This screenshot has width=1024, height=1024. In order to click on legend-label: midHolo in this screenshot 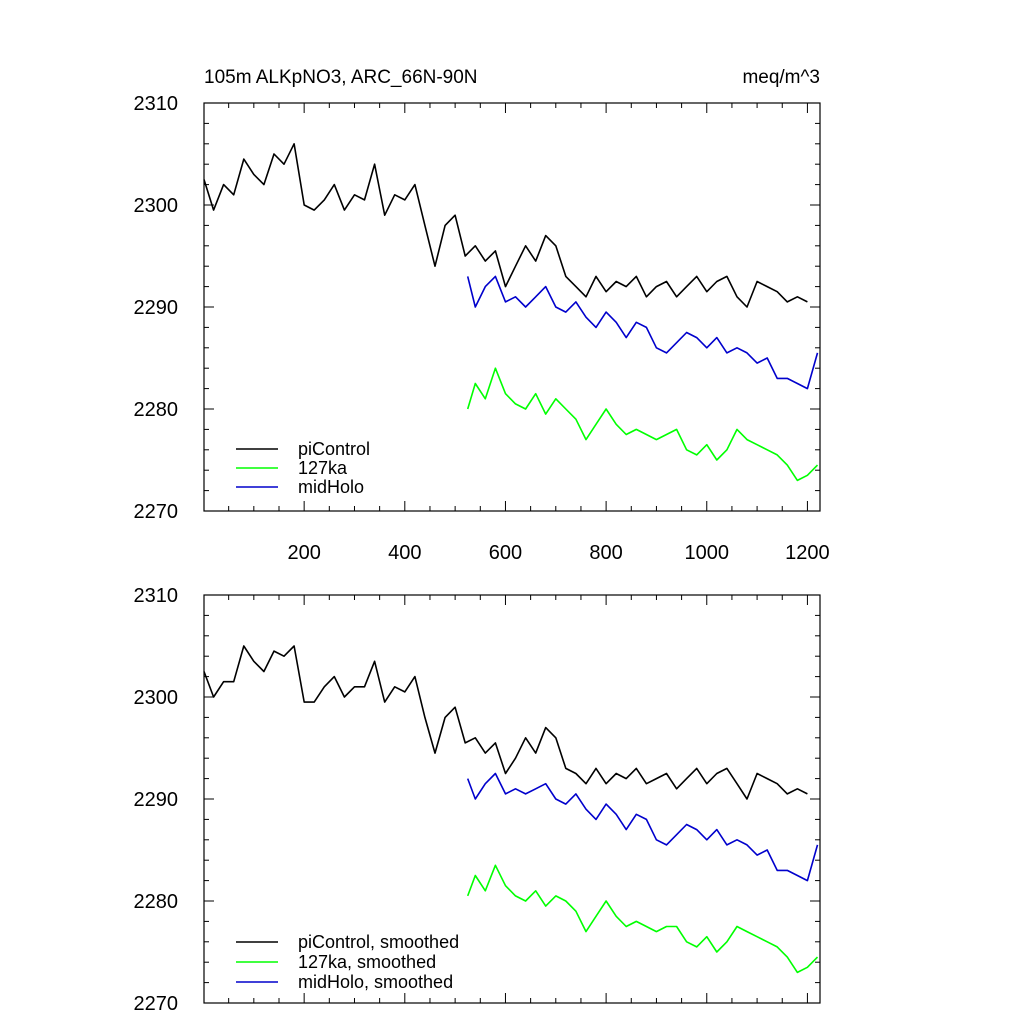, I will do `click(331, 487)`.